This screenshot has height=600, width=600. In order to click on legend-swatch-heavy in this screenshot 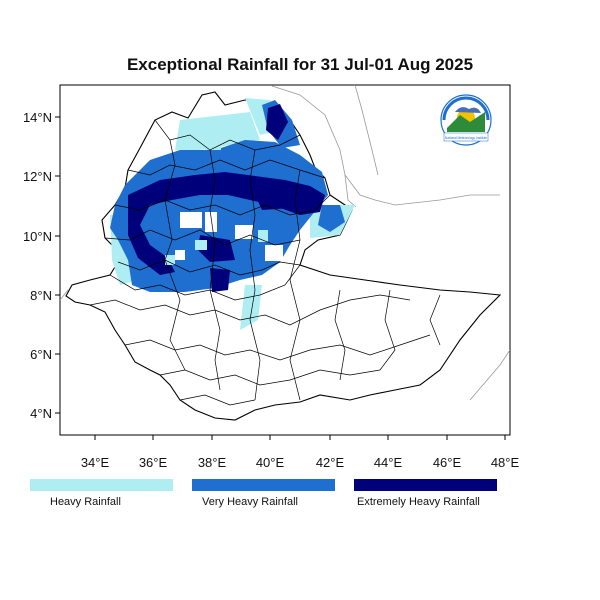, I will do `click(101, 485)`.